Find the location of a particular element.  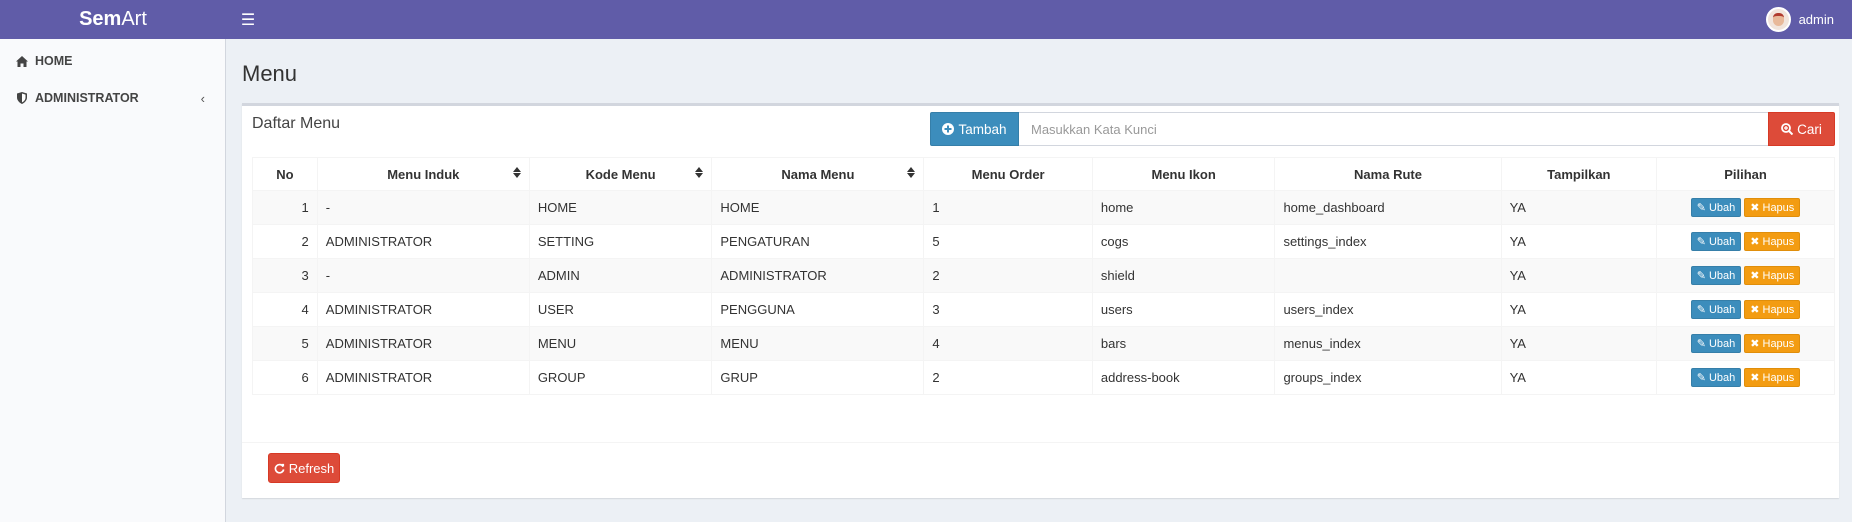

cell-no: 4 is located at coordinates (285, 309).